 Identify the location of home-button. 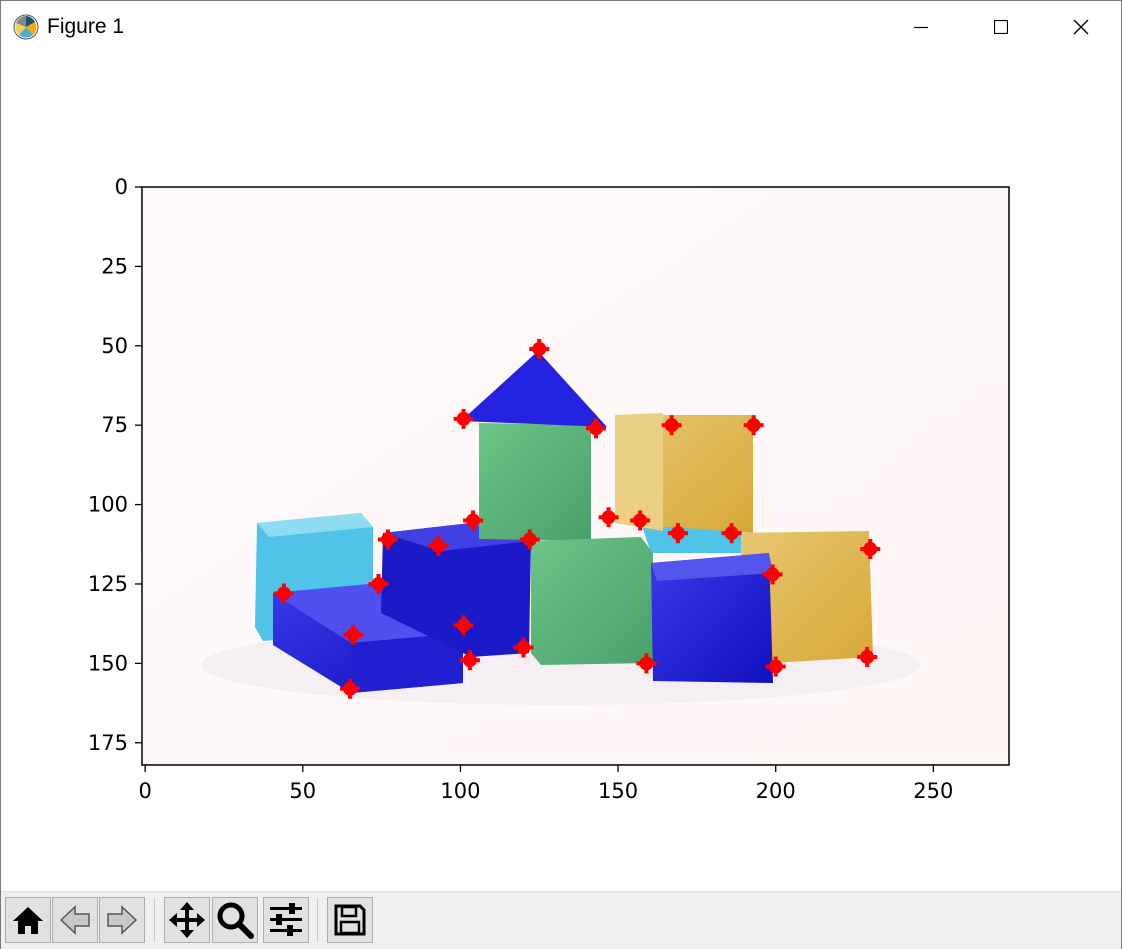
(28, 920).